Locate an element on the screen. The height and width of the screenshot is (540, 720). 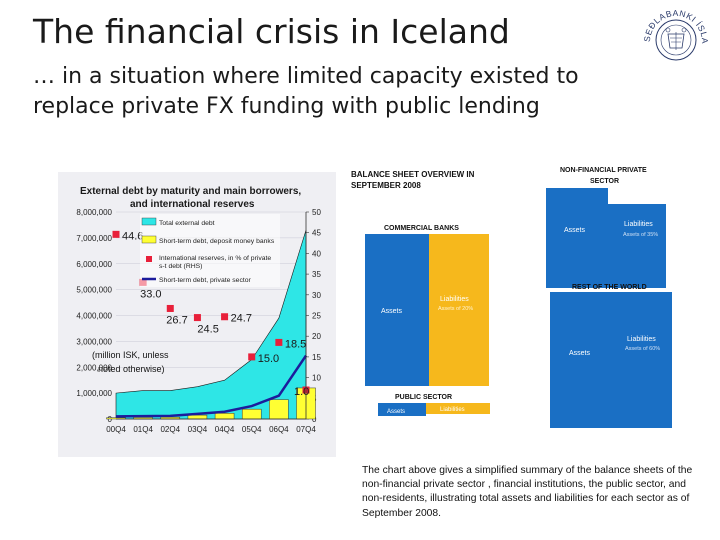
reserves-point-label: 1.0 is located at coordinates (301, 392).